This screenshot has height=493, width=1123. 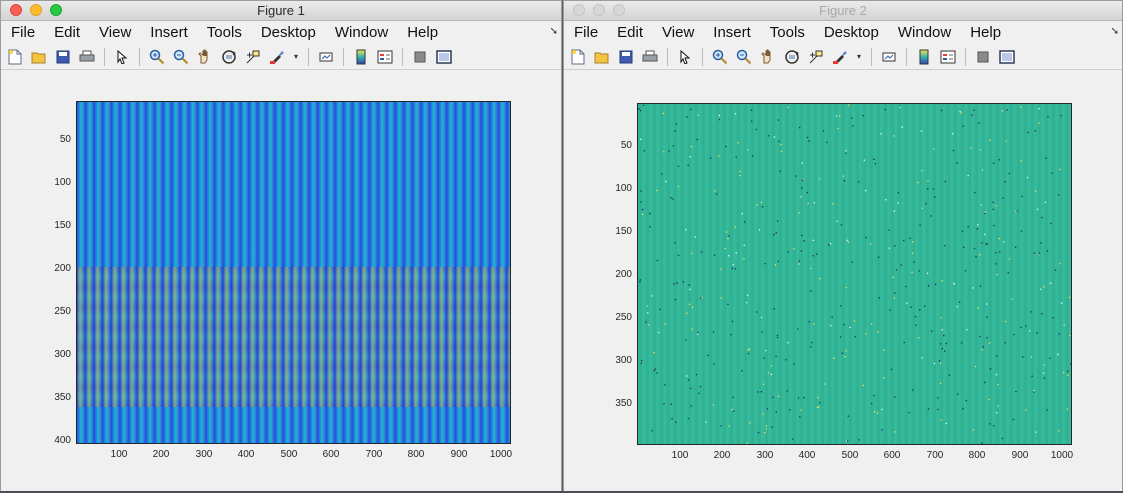 What do you see at coordinates (935, 455) in the screenshot?
I see `x-tick-label: 700` at bounding box center [935, 455].